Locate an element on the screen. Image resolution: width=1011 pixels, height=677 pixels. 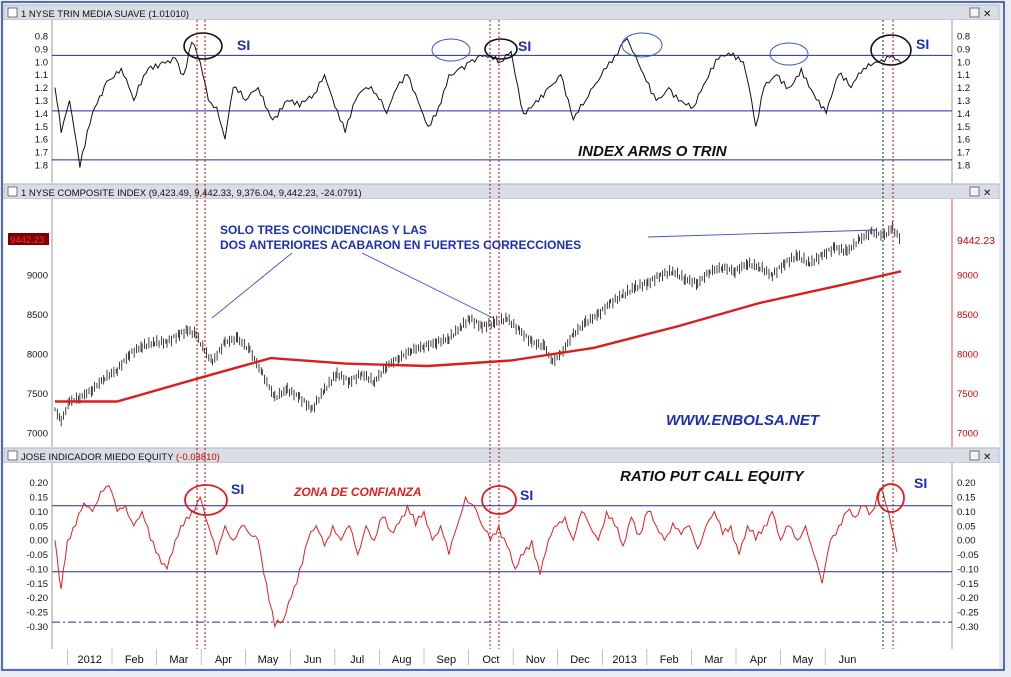
fear-left-tick-label: -0.15 is located at coordinates (37, 584).